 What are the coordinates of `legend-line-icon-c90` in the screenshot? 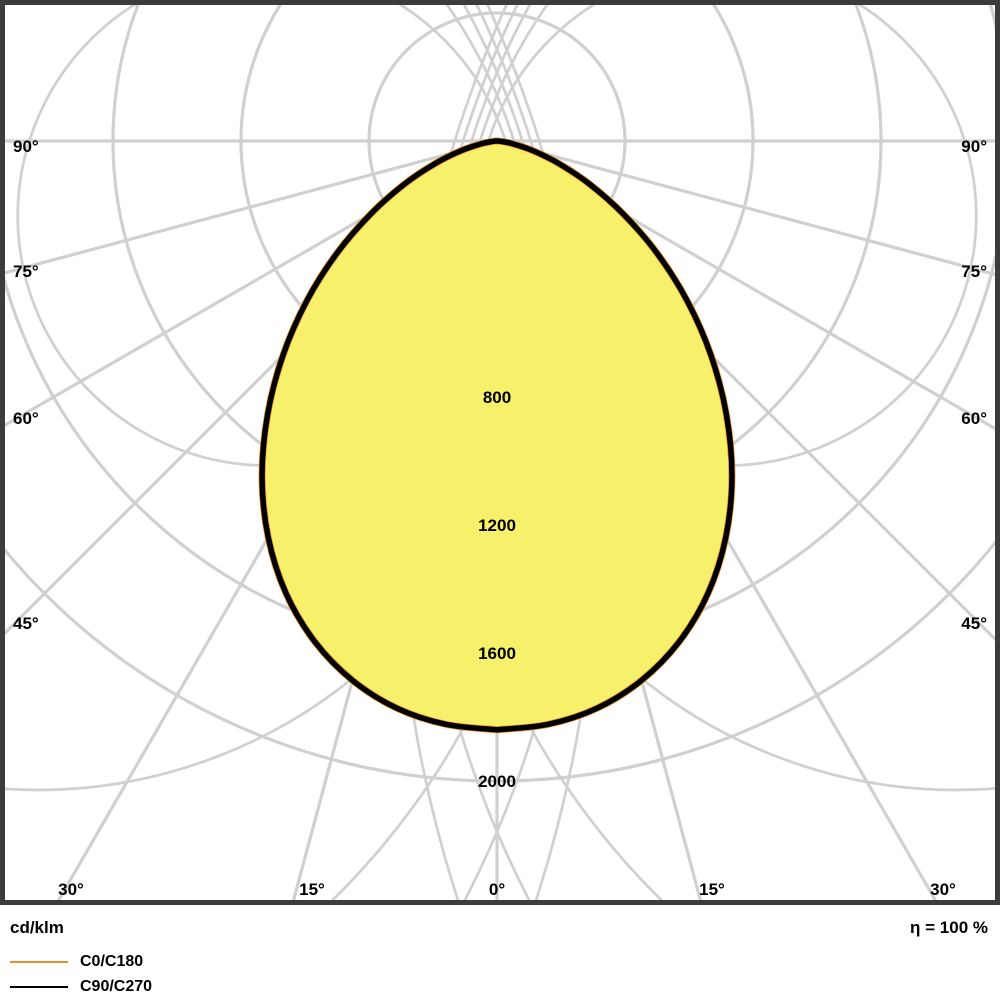 It's located at (39, 986).